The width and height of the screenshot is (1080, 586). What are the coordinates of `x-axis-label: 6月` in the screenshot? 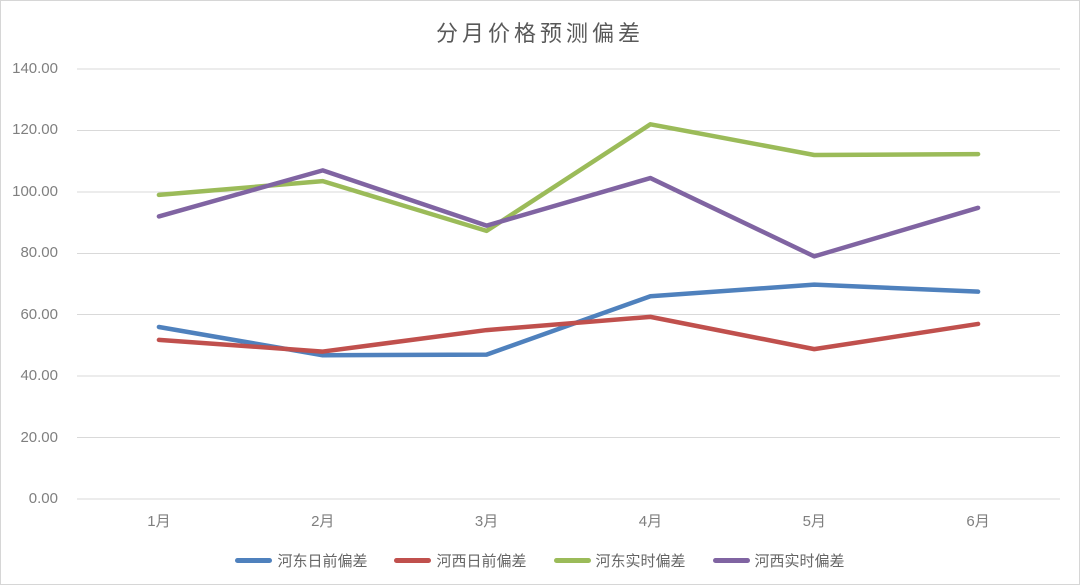 It's located at (978, 521).